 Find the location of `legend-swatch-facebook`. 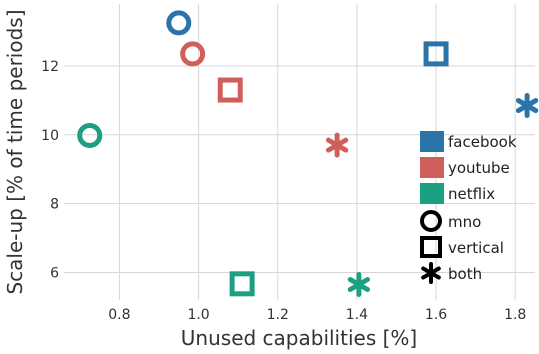

legend-swatch-facebook is located at coordinates (432, 141).